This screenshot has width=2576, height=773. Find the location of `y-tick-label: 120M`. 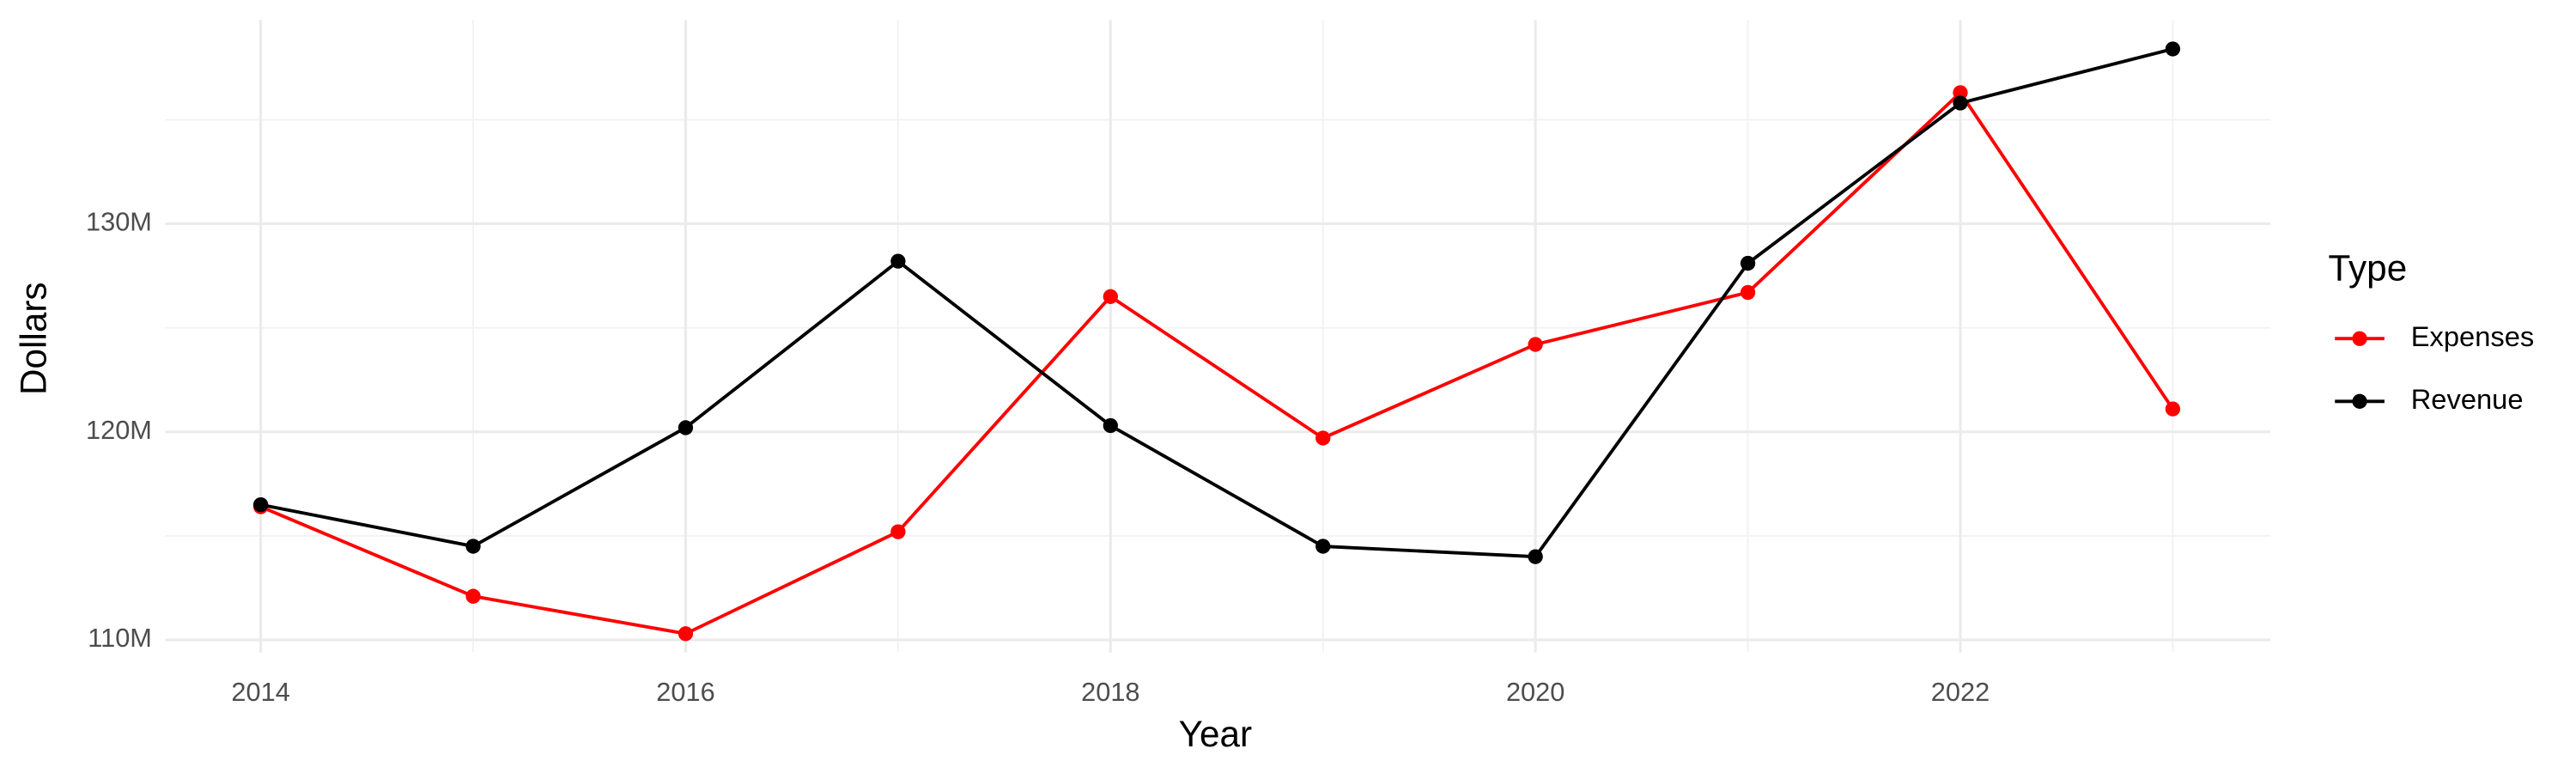

y-tick-label: 120M is located at coordinates (119, 430).